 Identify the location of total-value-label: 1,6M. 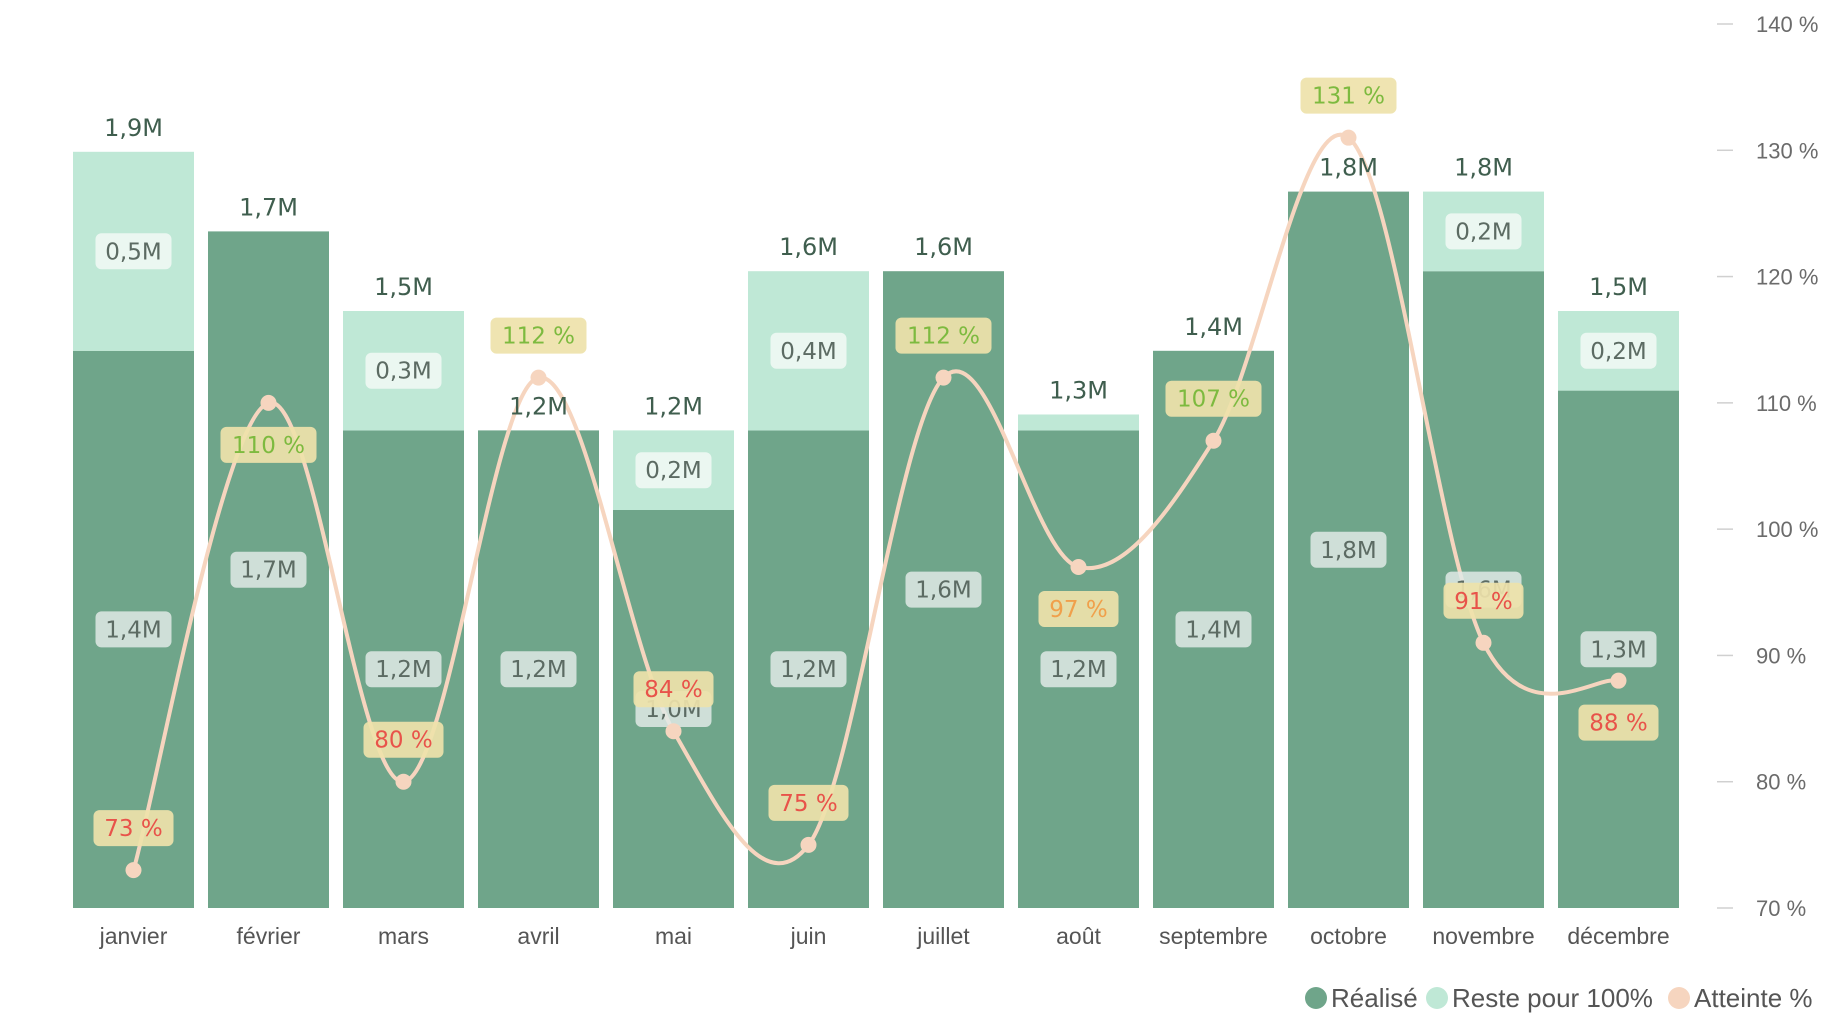
(943, 247).